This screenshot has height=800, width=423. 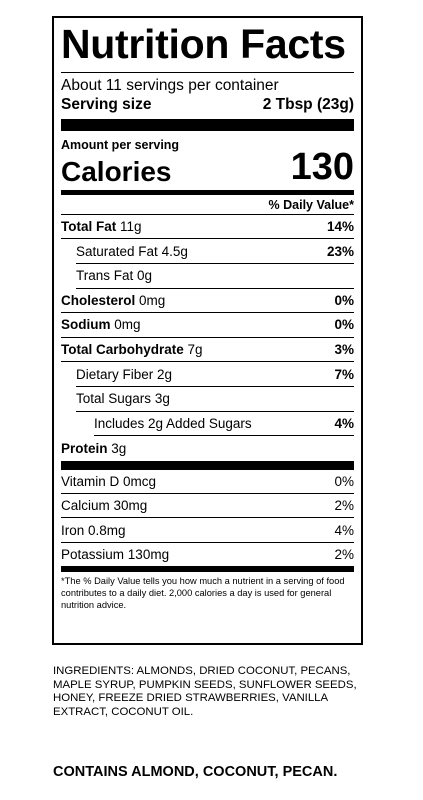 What do you see at coordinates (173, 423) in the screenshot?
I see `nutrient-name: Includes 2g Added Sugars` at bounding box center [173, 423].